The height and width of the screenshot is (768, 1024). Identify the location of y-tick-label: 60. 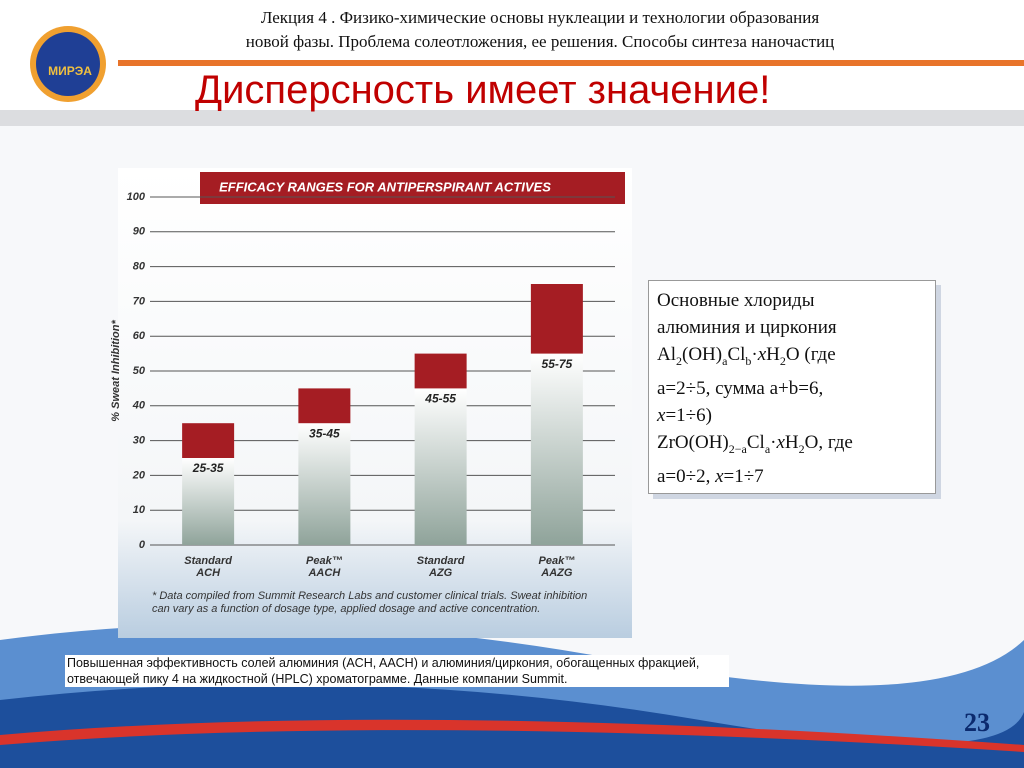
(139, 336).